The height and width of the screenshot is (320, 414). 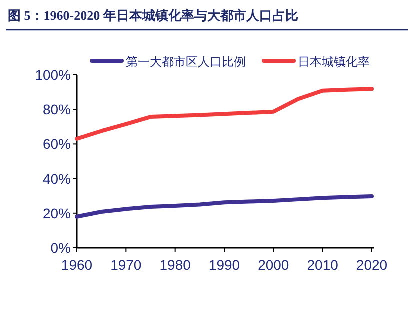 What do you see at coordinates (126, 265) in the screenshot?
I see `x-tick-label: 1970` at bounding box center [126, 265].